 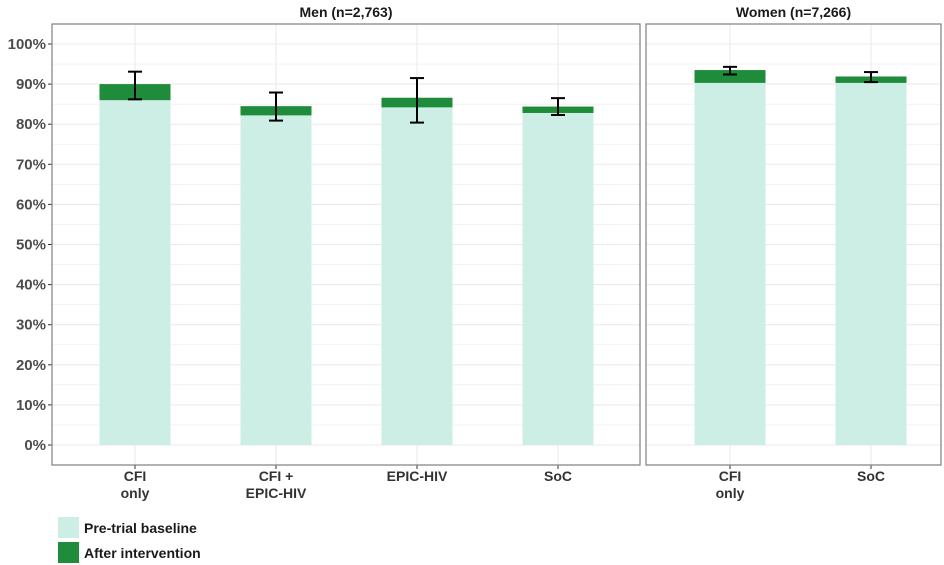 What do you see at coordinates (346, 12) in the screenshot?
I see `panel-title: Men (n=2,763)` at bounding box center [346, 12].